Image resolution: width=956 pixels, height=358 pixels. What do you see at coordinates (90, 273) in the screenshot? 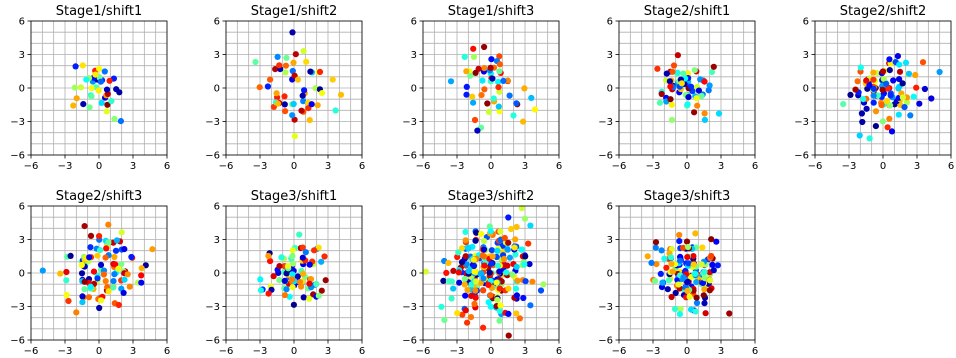
I see `subplot-6: −6 6 −3 3 0 0 3 −3 6 −6 Stage2/shift3` at bounding box center [90, 273].